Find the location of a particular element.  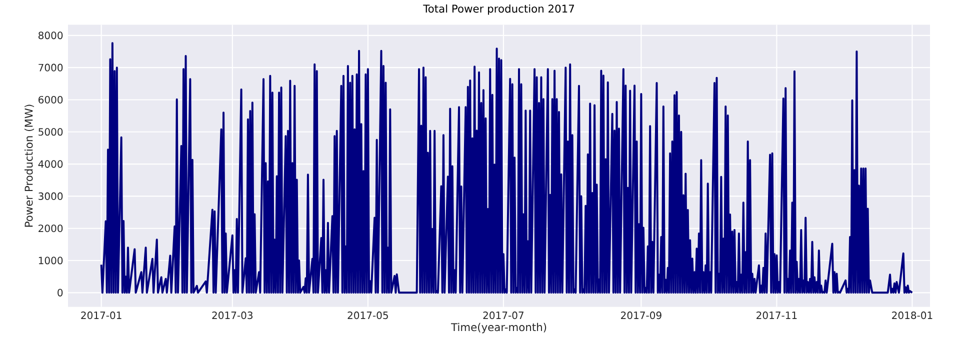

y-tick-label: 0 is located at coordinates (60, 292).